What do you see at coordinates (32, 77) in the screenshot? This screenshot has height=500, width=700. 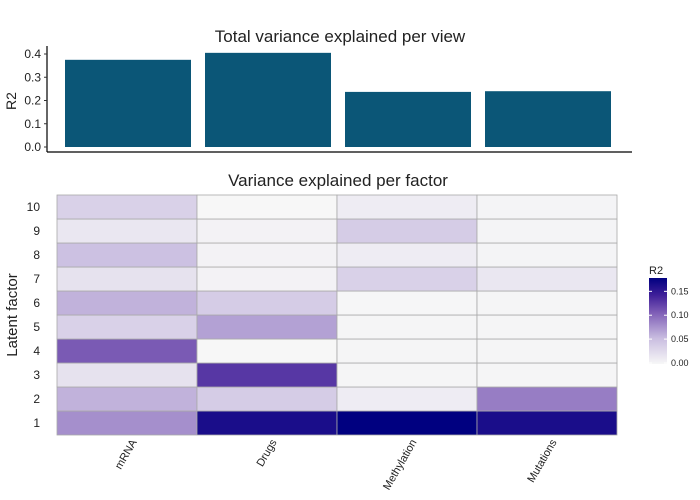 I see `bar-y-tick-label: 0.3` at bounding box center [32, 77].